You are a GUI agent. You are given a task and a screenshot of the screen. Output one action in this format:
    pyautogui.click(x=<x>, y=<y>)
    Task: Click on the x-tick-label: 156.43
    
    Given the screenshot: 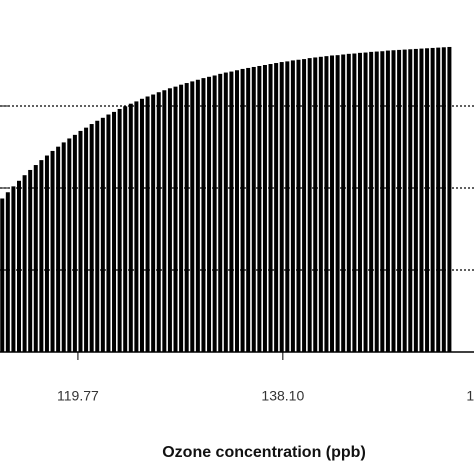 What is the action you would take?
    pyautogui.click(x=470, y=396)
    